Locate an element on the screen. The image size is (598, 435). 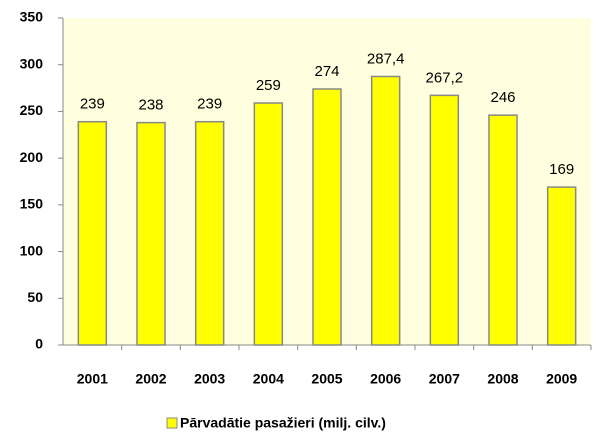
value-label: 267,2 is located at coordinates (445, 77).